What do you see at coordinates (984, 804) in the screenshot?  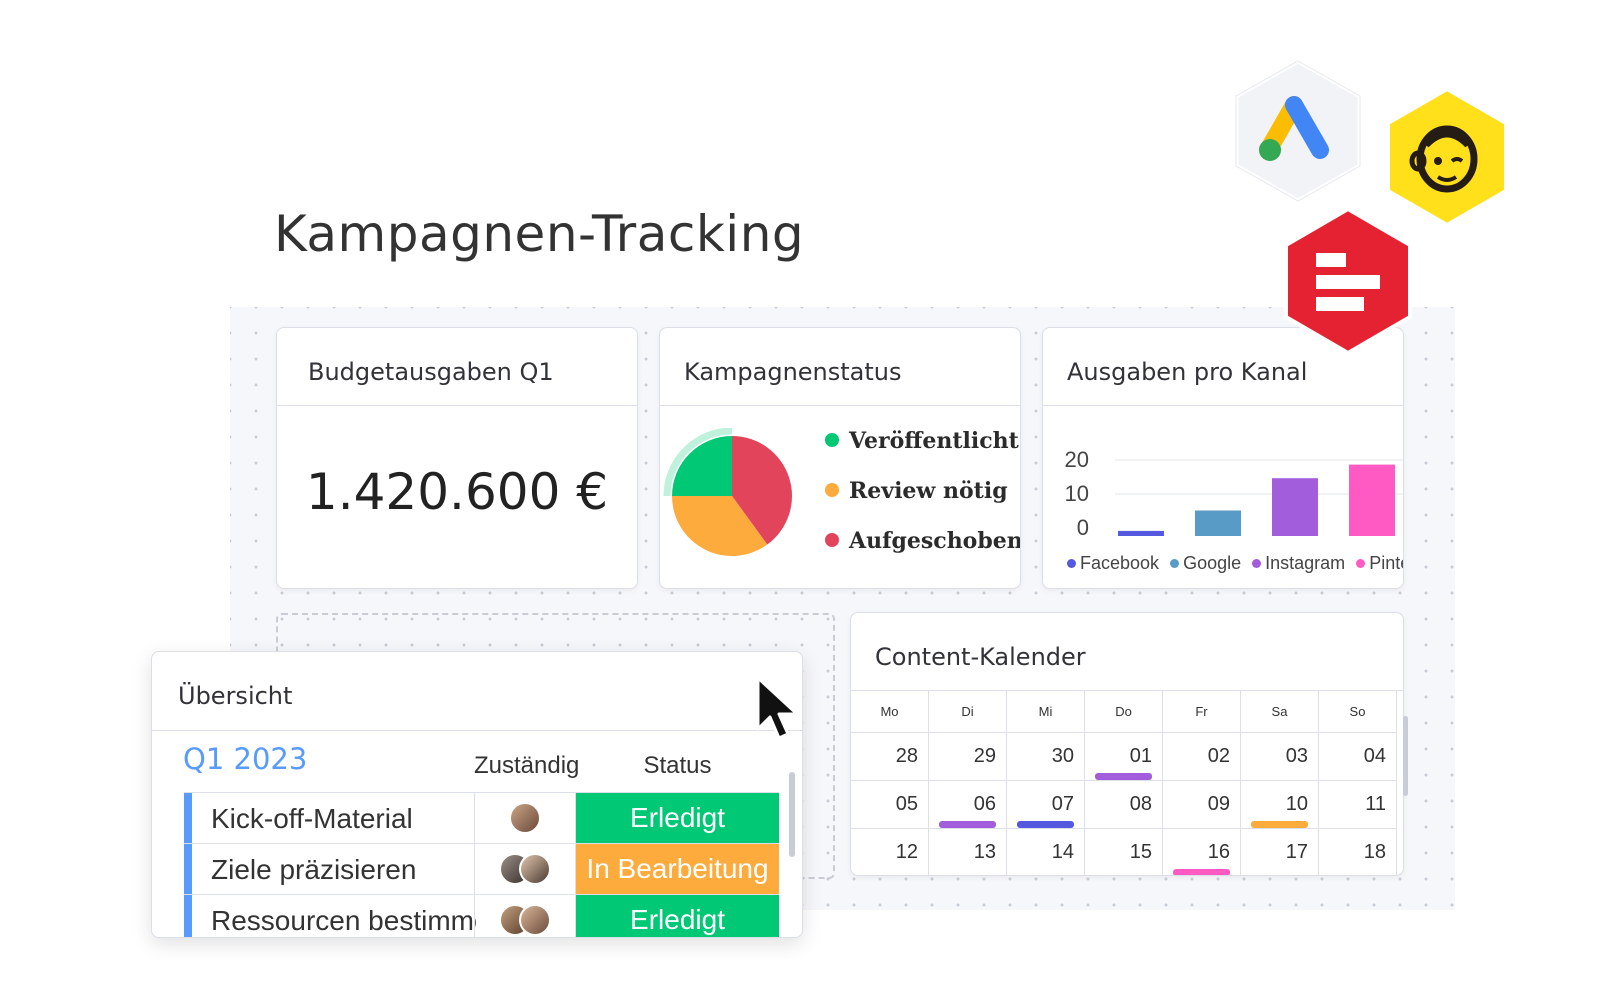 I see `day-number: 06` at bounding box center [984, 804].